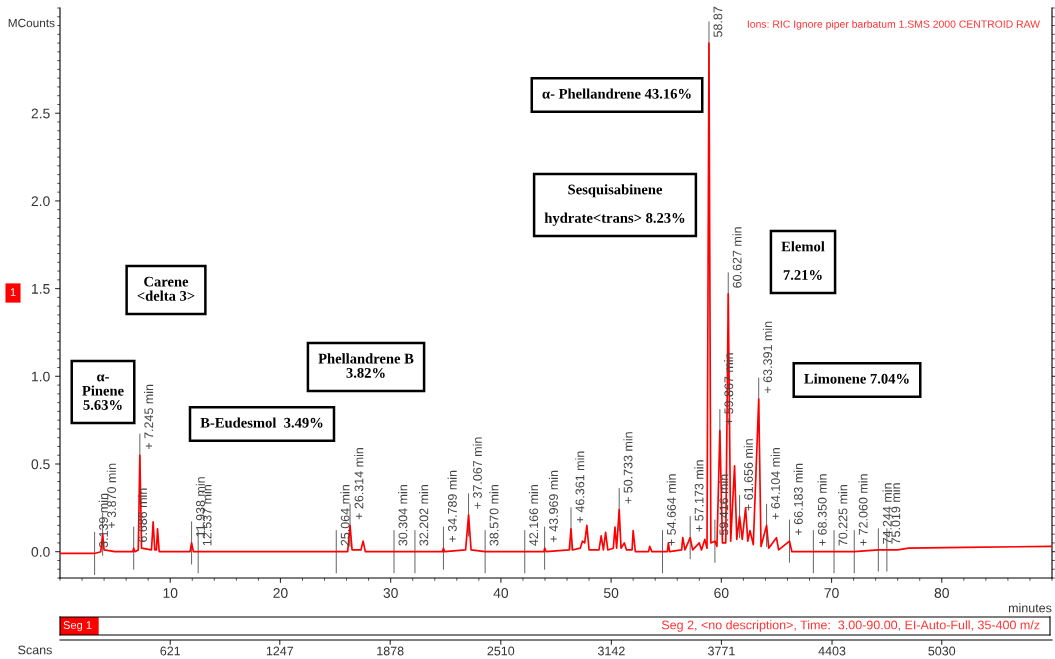  Describe the element at coordinates (721, 593) in the screenshot. I see `x-tick-label: 60` at that location.